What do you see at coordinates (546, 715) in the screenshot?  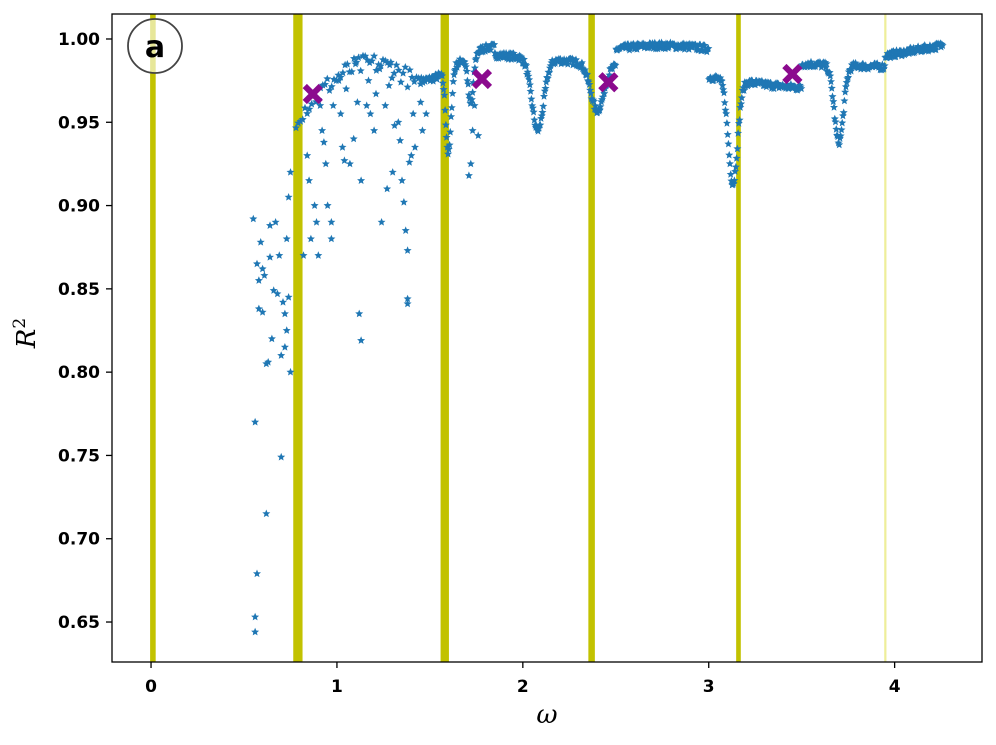 I see `x-axis-label: ω` at bounding box center [546, 715].